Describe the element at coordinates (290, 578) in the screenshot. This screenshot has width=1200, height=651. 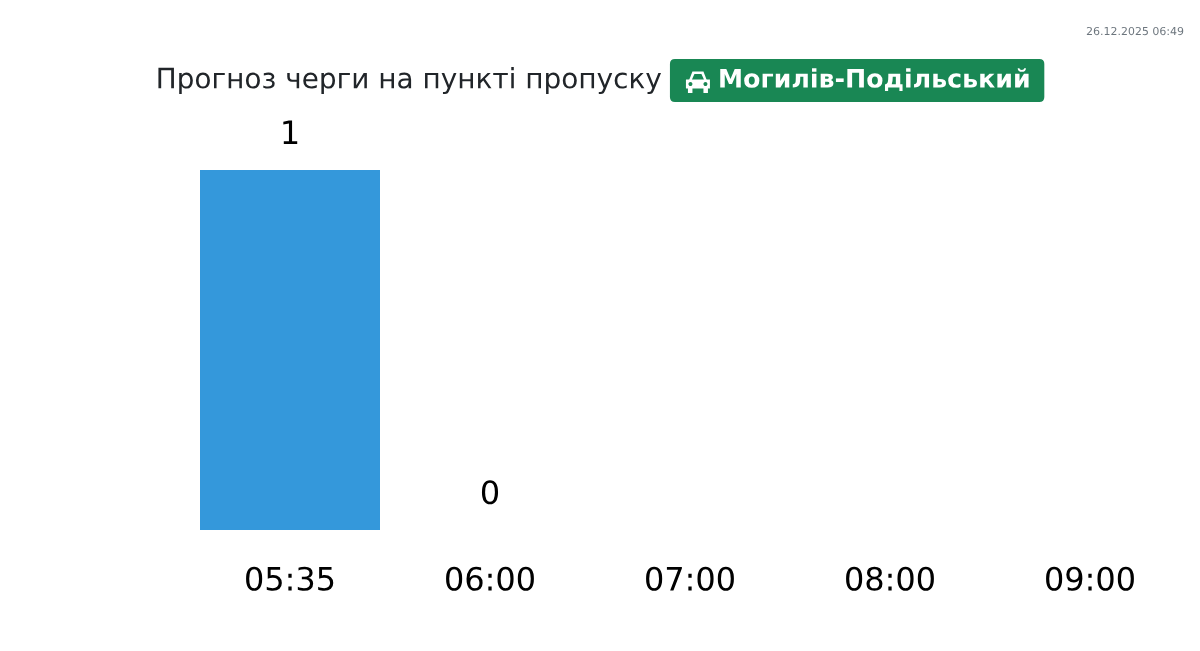
I see `x-tick-label: 05:35` at that location.